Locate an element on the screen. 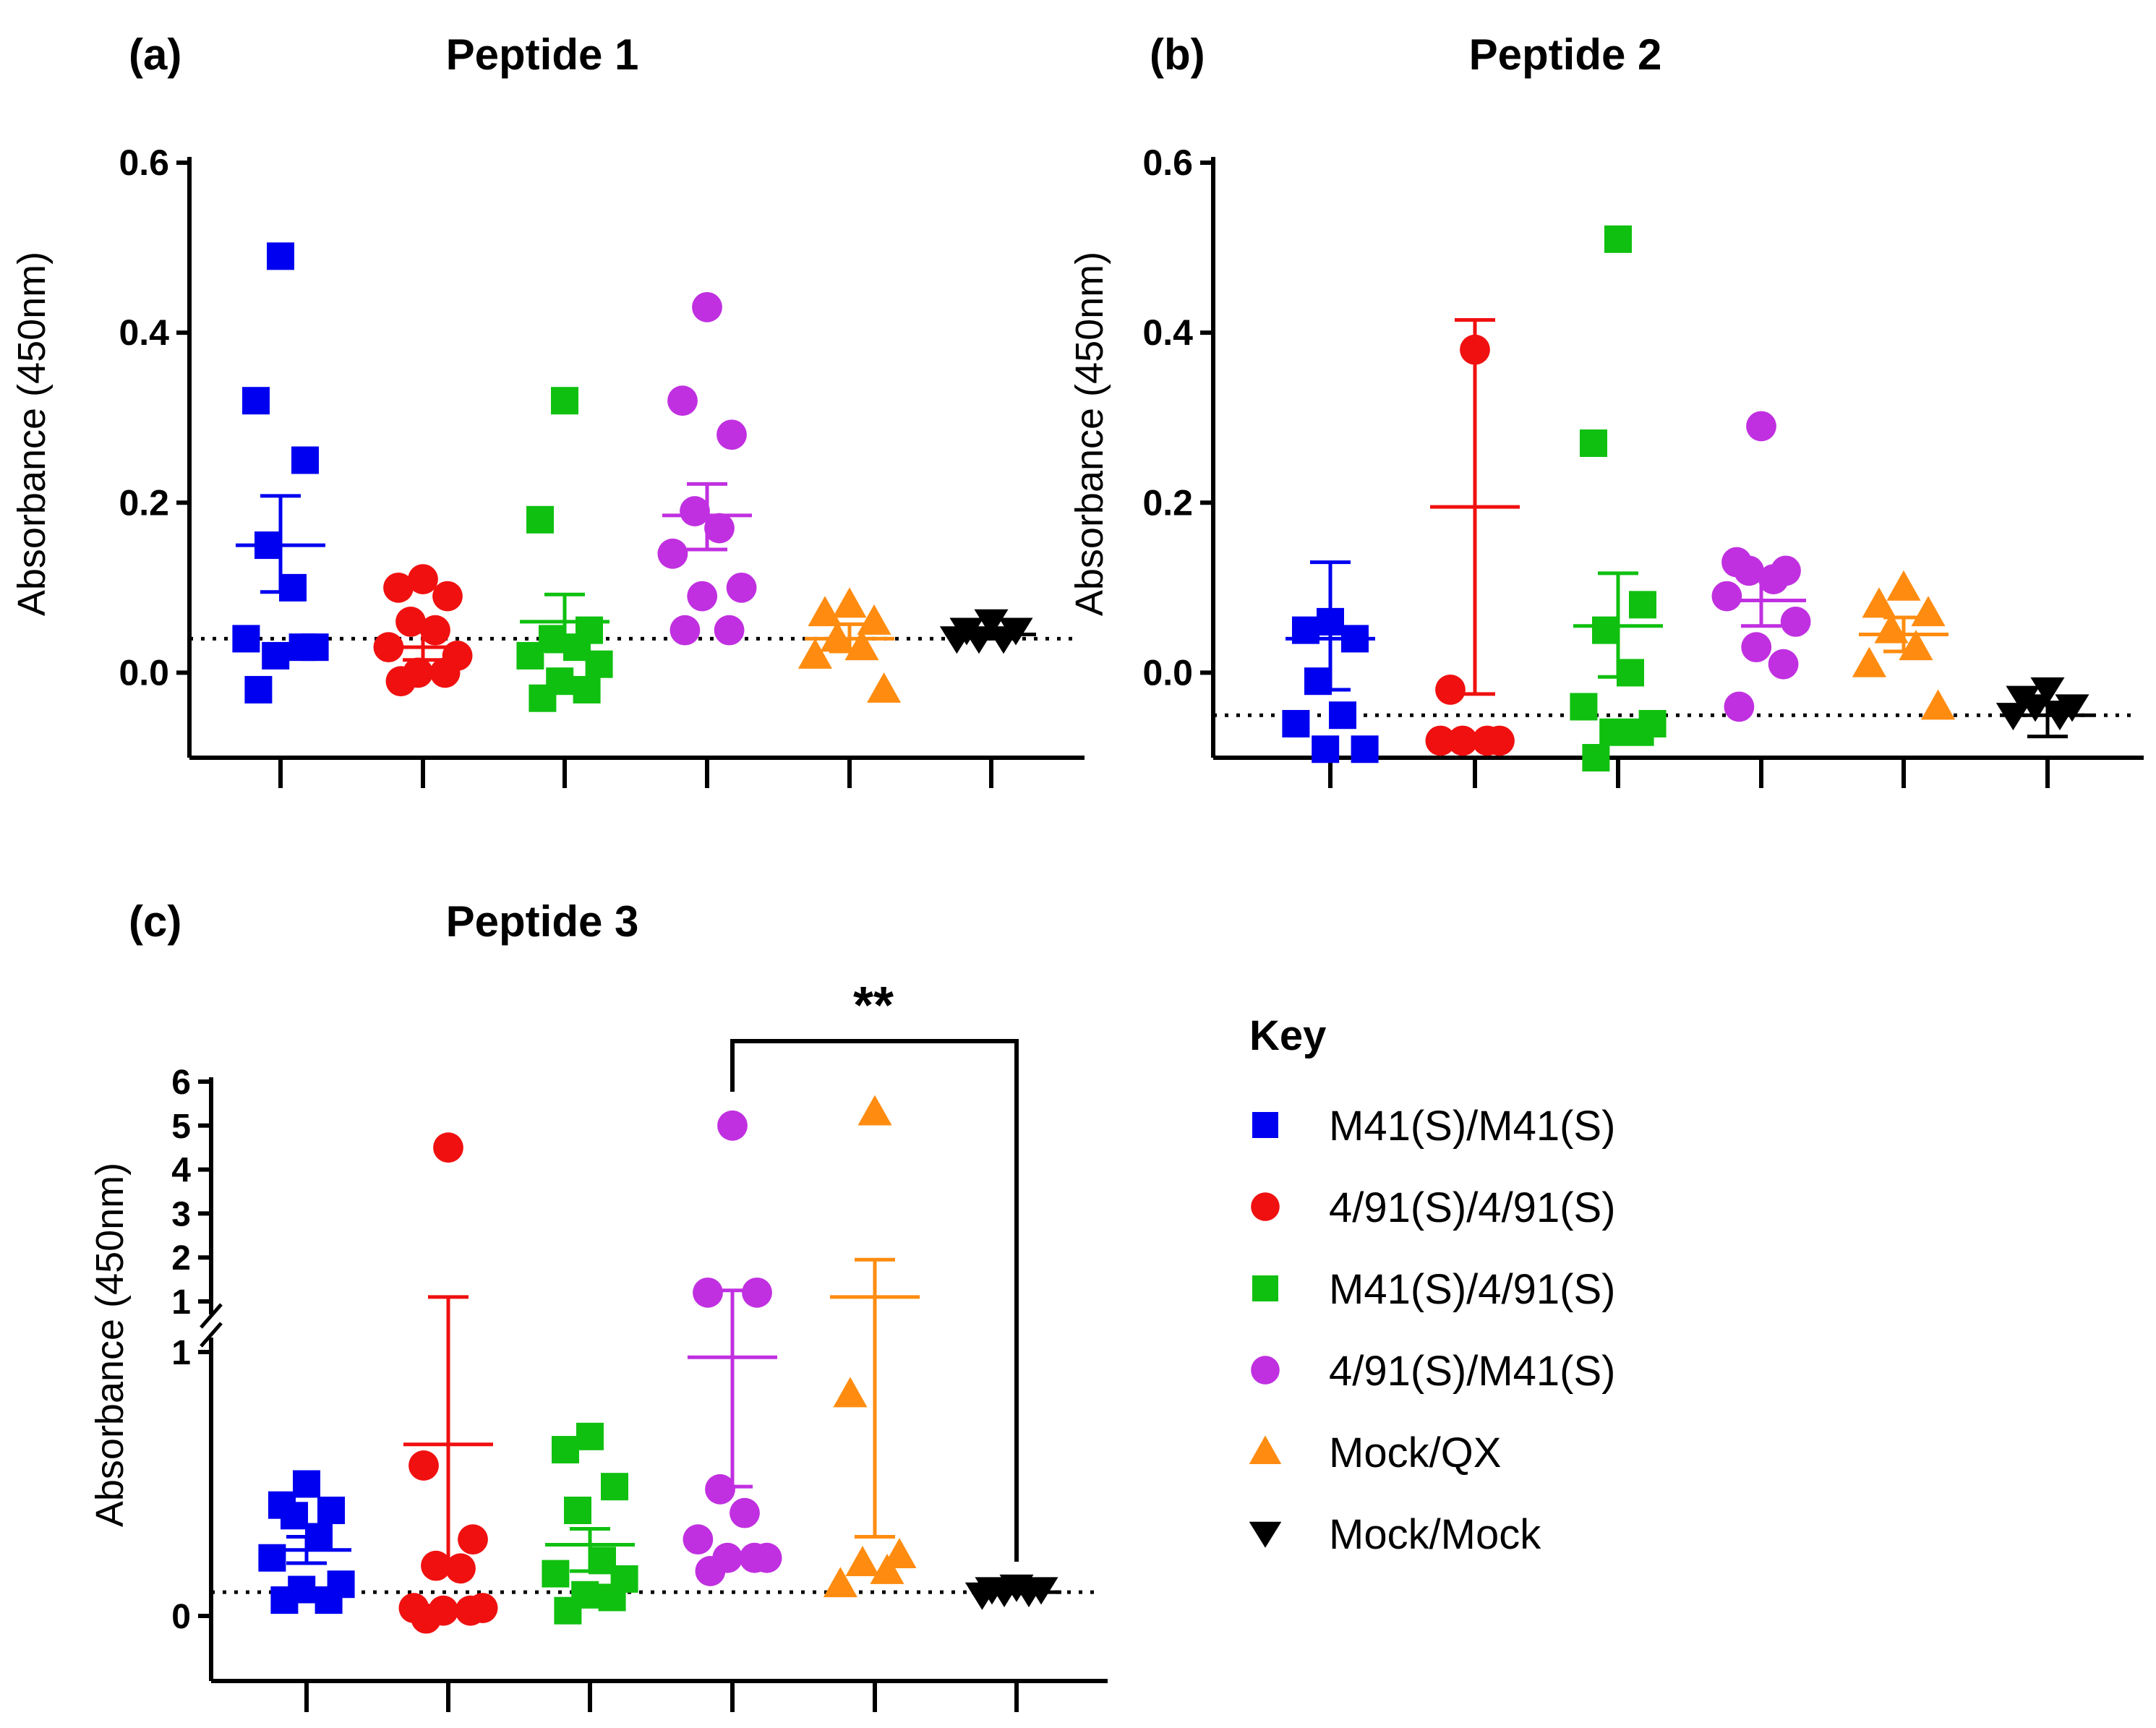  legend-label: M41(S)/M41(S) is located at coordinates (1472, 1126).